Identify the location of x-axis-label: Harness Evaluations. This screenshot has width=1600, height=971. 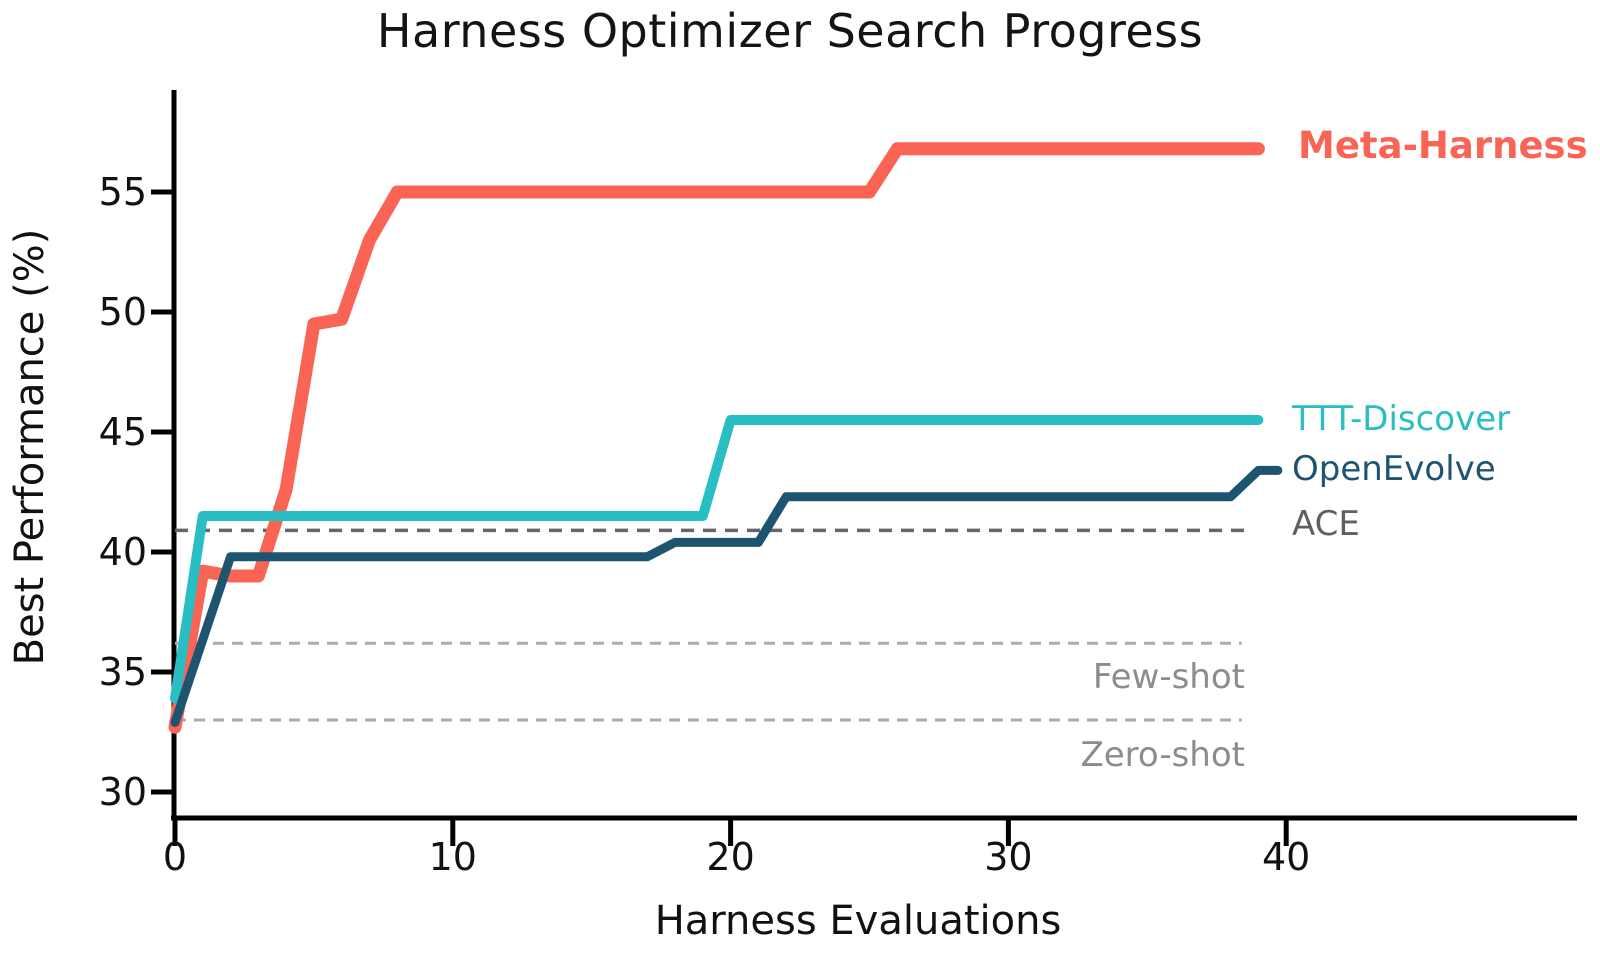
(858, 921).